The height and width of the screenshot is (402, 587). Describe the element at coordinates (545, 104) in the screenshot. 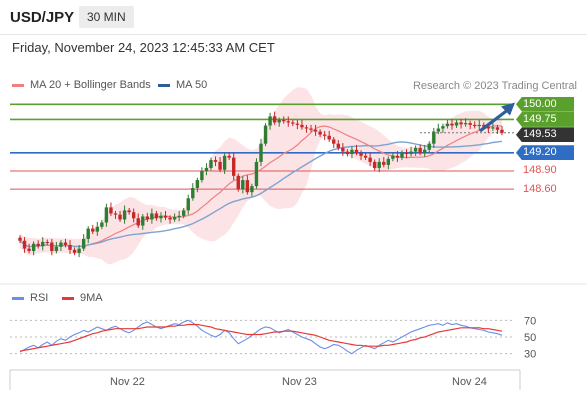

I see `price-tag-150.00: 150.00` at that location.